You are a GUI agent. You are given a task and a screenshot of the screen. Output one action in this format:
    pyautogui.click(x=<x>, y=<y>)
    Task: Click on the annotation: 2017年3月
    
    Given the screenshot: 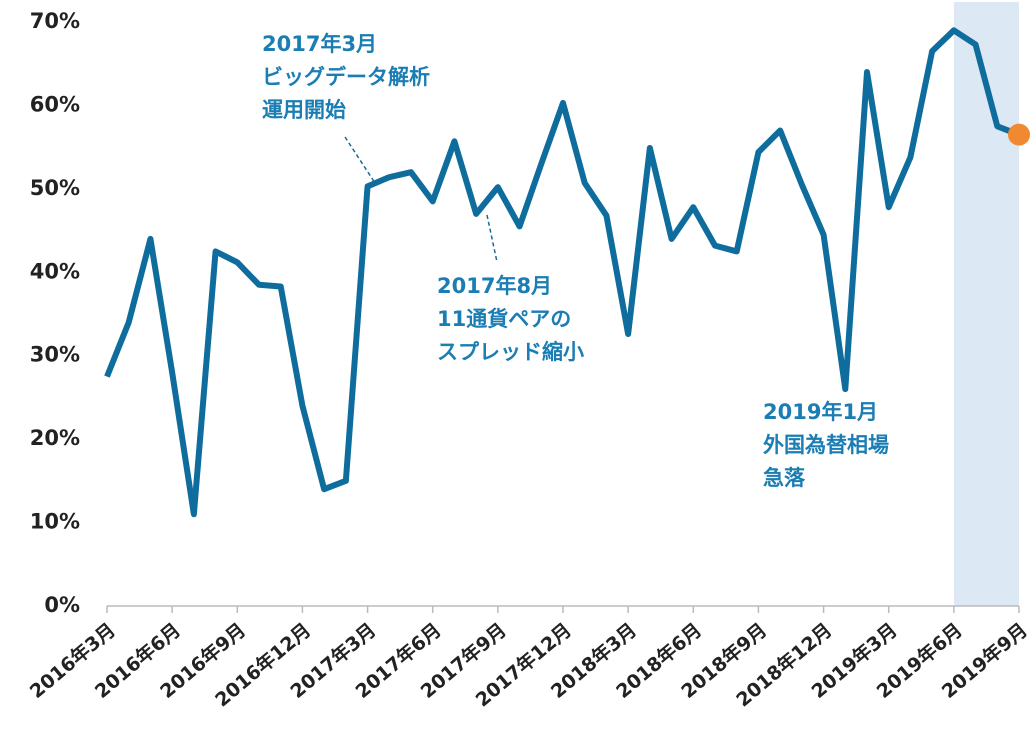 What is the action you would take?
    pyautogui.click(x=319, y=44)
    